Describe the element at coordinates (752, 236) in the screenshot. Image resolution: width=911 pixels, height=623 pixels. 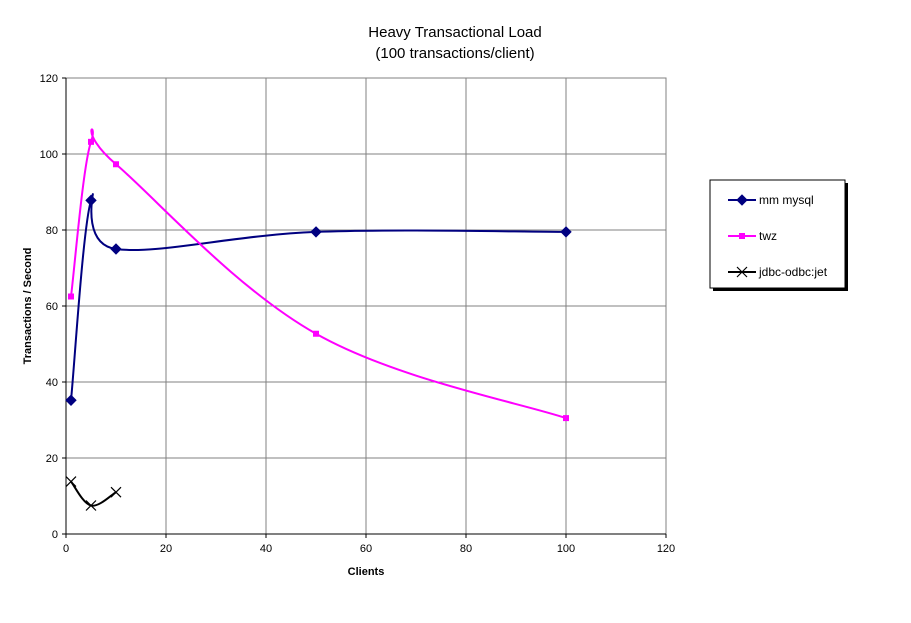
I see `legend-item: twz` at that location.